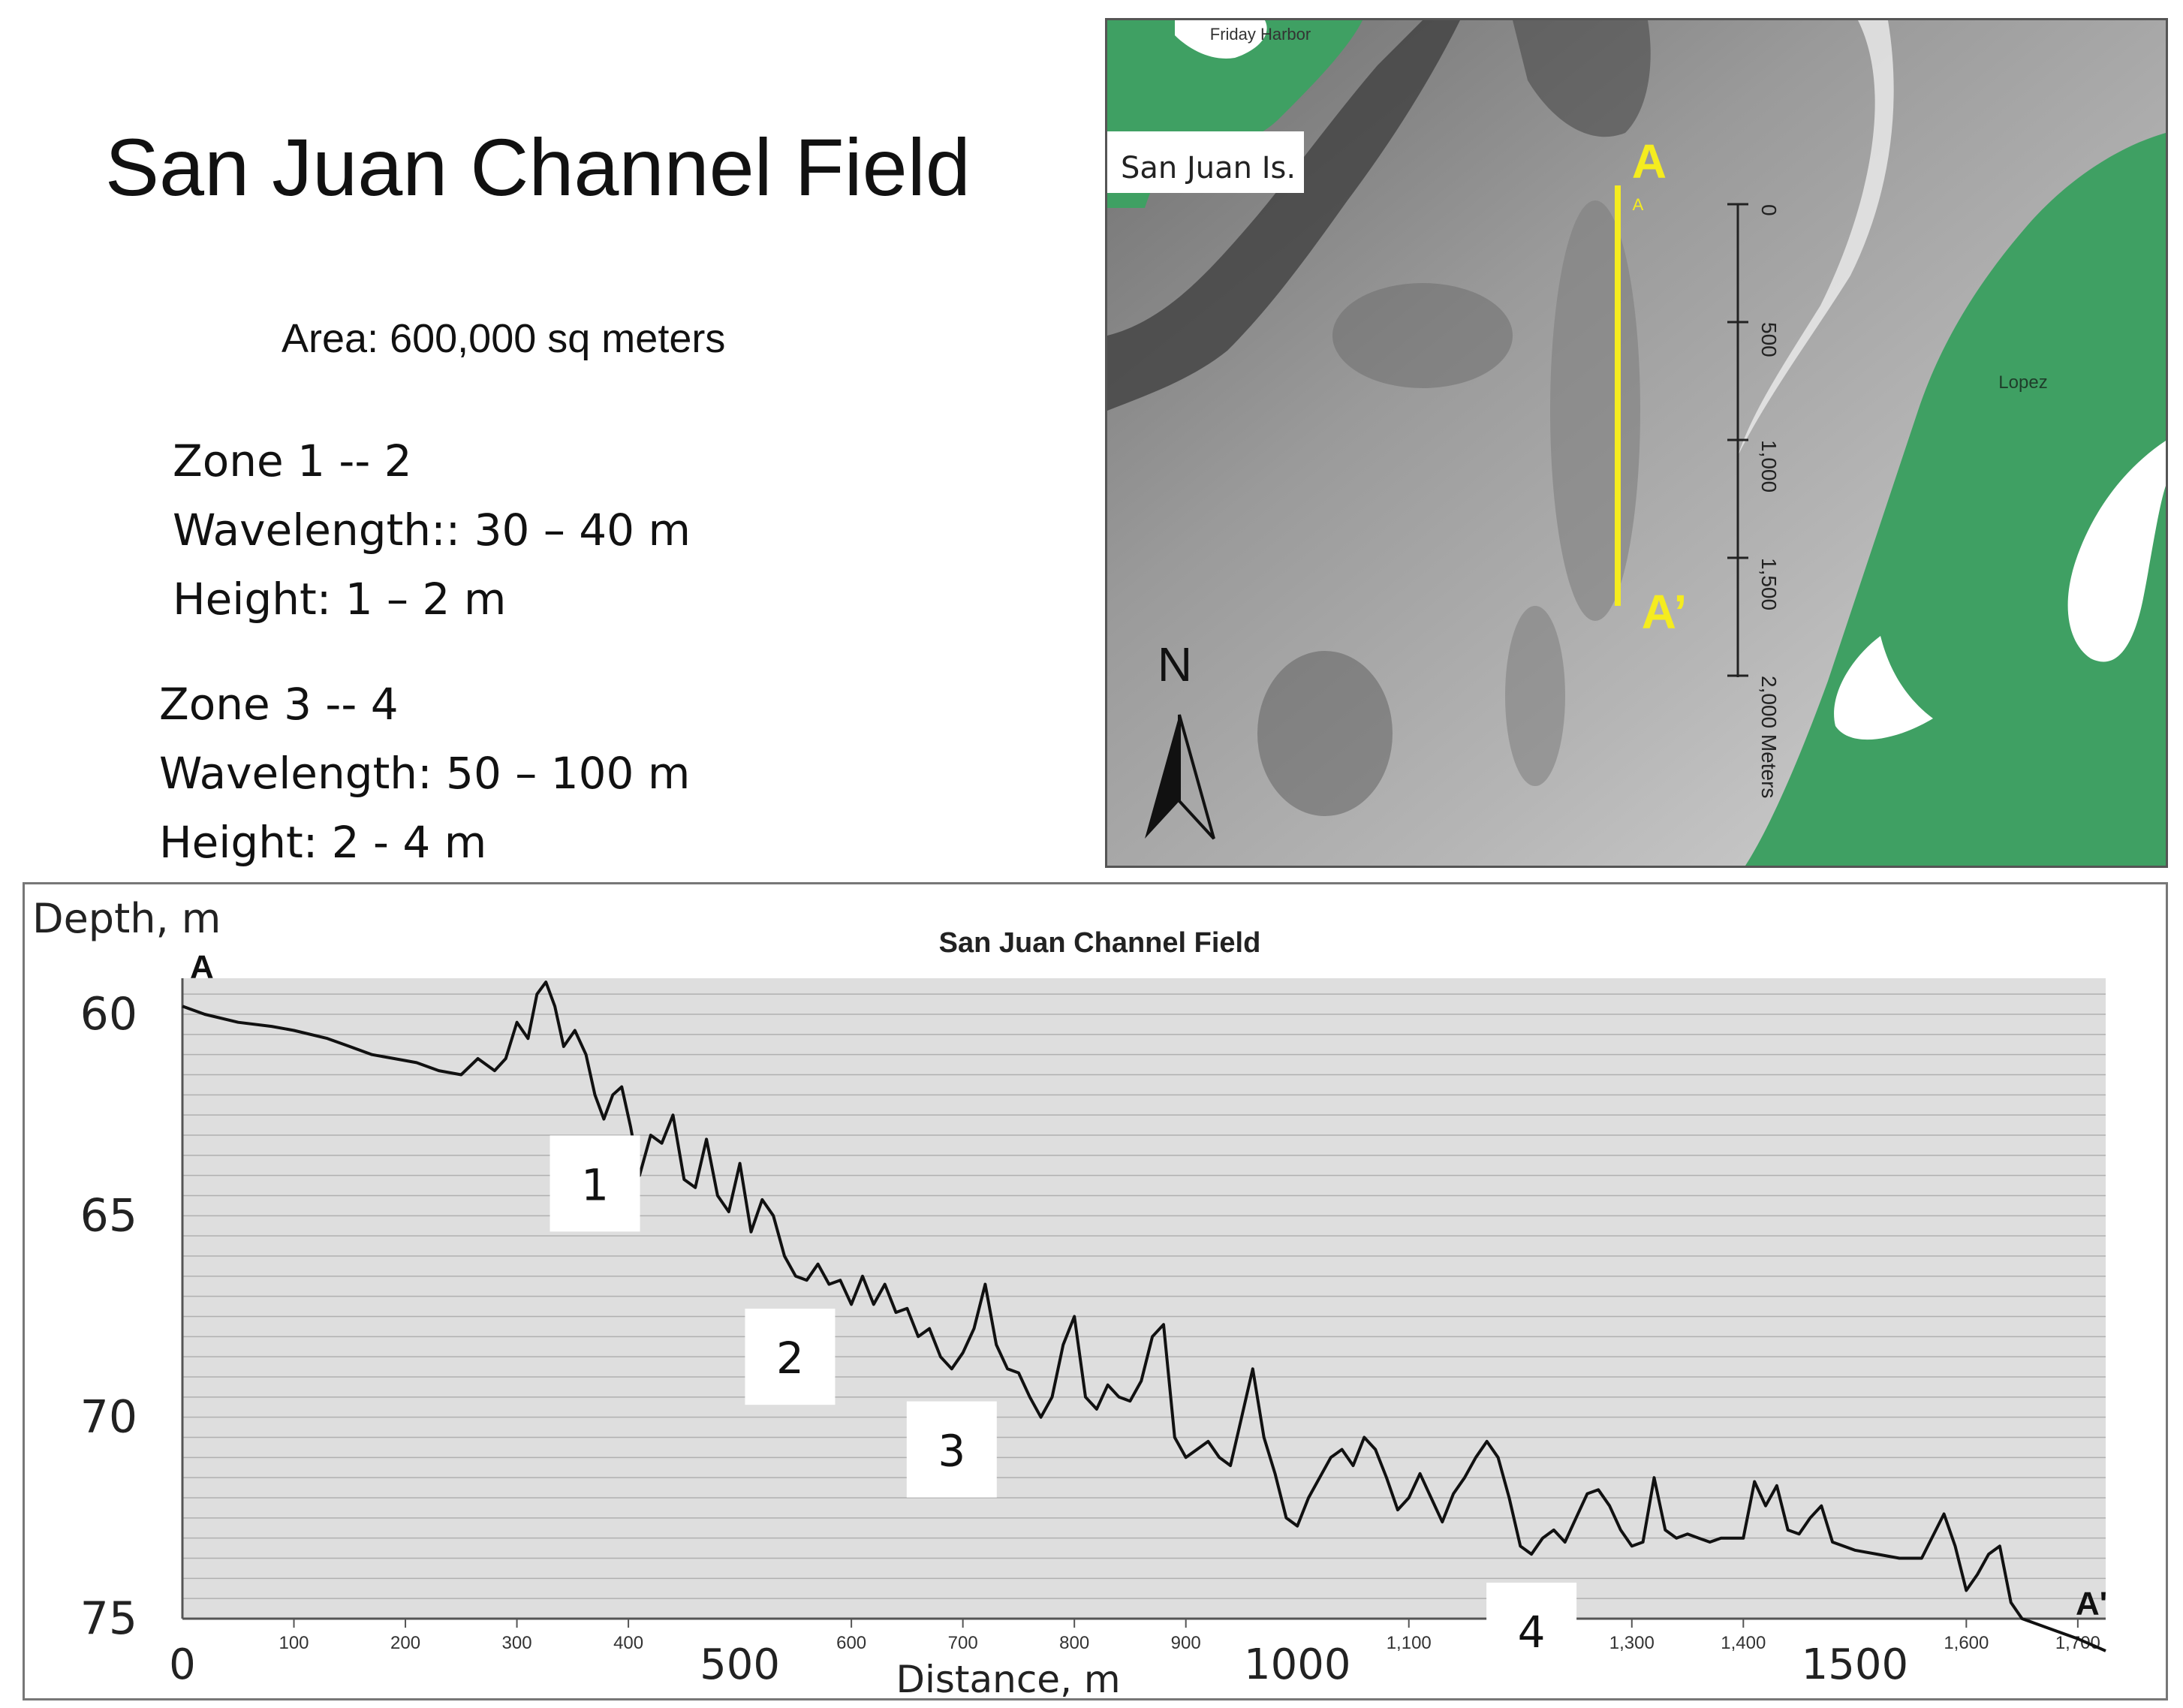 The height and width of the screenshot is (1708, 2183). I want to click on zone-label: 3, so click(952, 1449).